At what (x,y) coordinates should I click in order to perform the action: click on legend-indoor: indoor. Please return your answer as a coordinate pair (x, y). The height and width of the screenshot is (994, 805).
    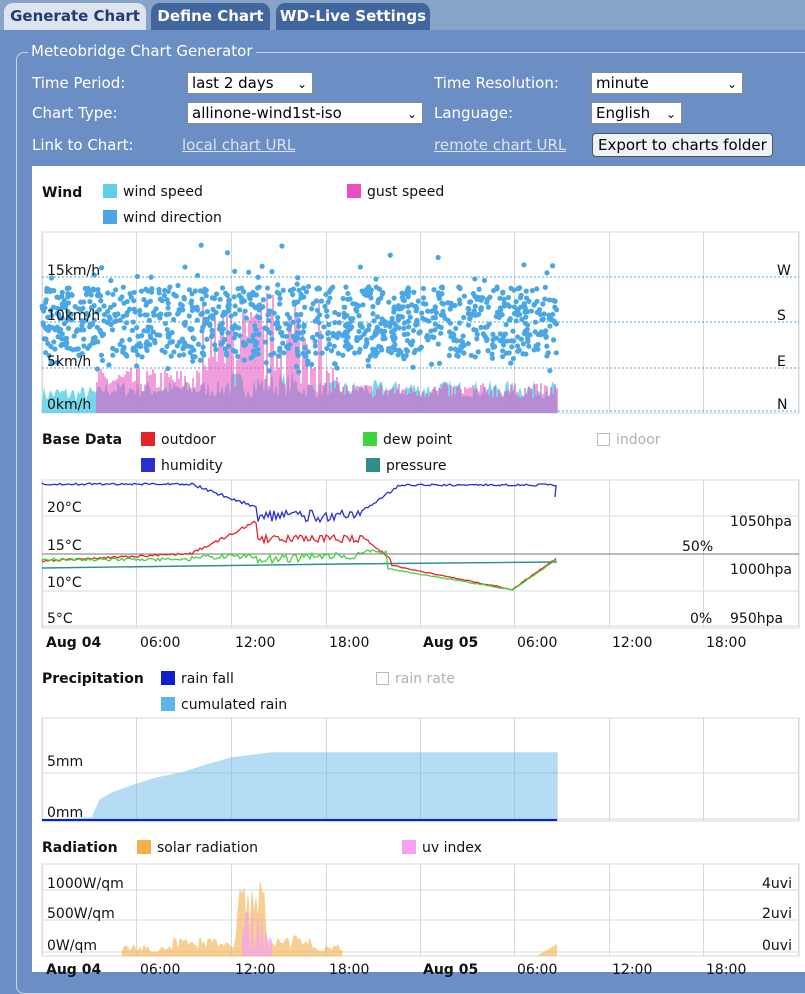
    Looking at the image, I should click on (629, 440).